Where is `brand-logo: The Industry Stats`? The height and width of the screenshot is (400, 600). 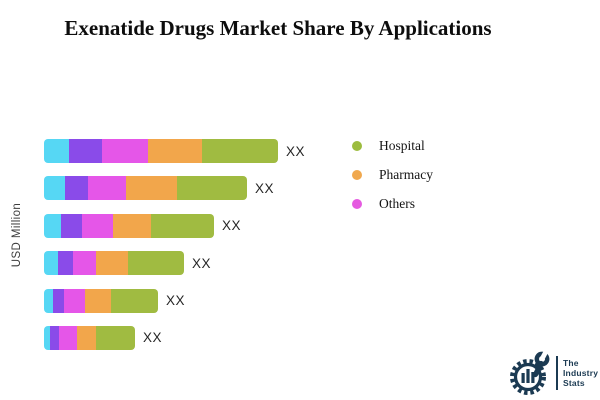 brand-logo: The Industry Stats is located at coordinates (553, 372).